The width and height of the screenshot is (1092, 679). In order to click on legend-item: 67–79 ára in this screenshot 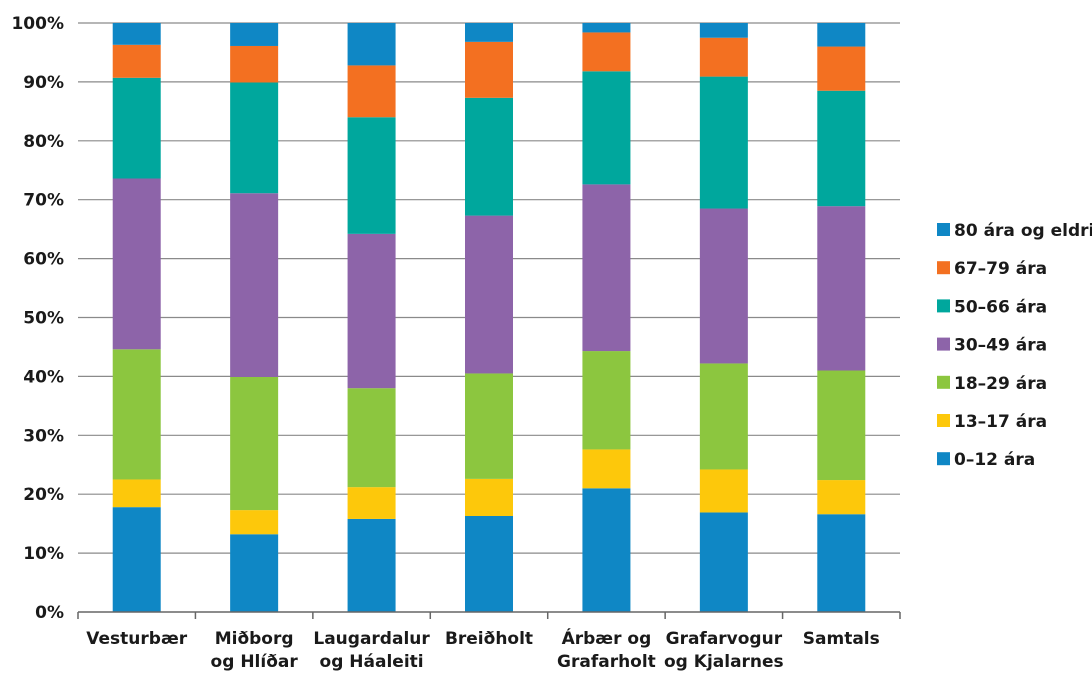, I will do `click(992, 269)`.